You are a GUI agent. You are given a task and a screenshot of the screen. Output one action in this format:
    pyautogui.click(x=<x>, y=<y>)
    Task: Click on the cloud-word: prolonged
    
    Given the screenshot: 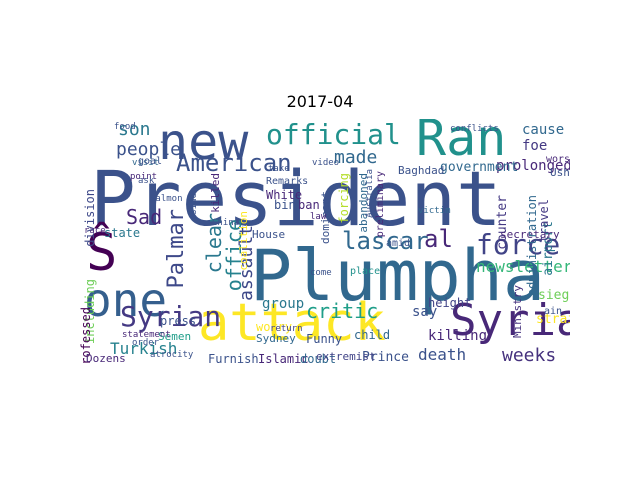 What is the action you would take?
    pyautogui.click(x=533, y=166)
    